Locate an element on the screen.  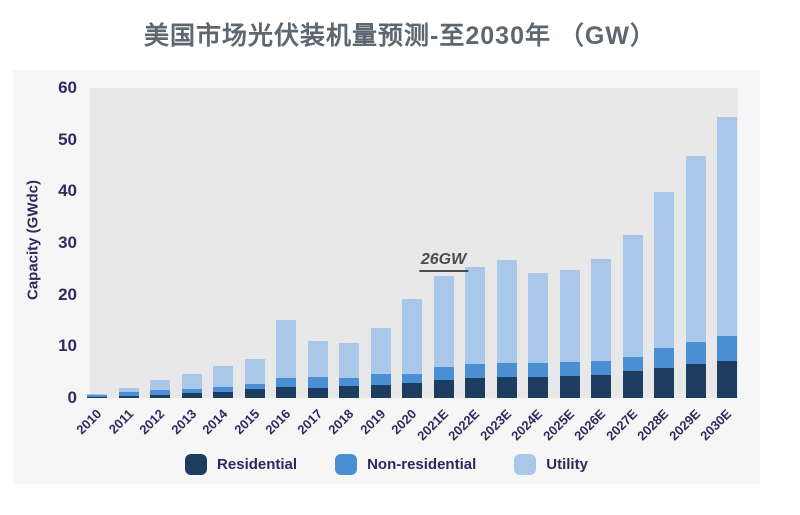
bar-2019 is located at coordinates (380, 363).